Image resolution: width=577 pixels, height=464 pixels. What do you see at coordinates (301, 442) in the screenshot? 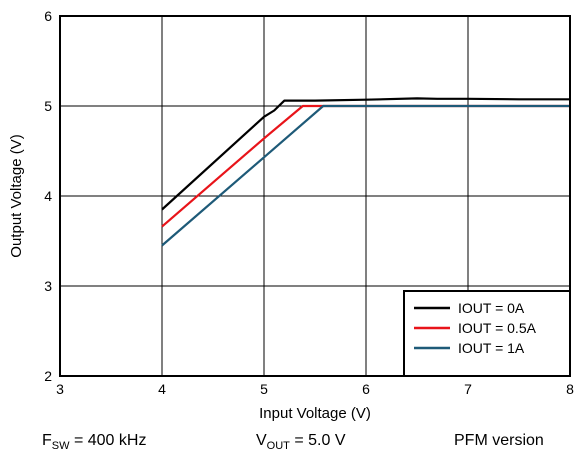
I see `output-voltage-note: VOUT = 5.0 V` at bounding box center [301, 442].